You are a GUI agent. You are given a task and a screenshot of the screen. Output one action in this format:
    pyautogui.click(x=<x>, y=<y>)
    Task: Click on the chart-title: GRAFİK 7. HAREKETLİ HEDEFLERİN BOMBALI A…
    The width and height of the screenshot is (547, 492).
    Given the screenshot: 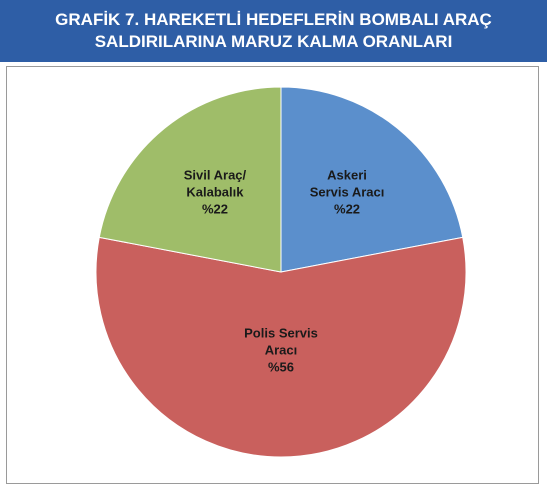 What is the action you would take?
    pyautogui.click(x=273, y=31)
    